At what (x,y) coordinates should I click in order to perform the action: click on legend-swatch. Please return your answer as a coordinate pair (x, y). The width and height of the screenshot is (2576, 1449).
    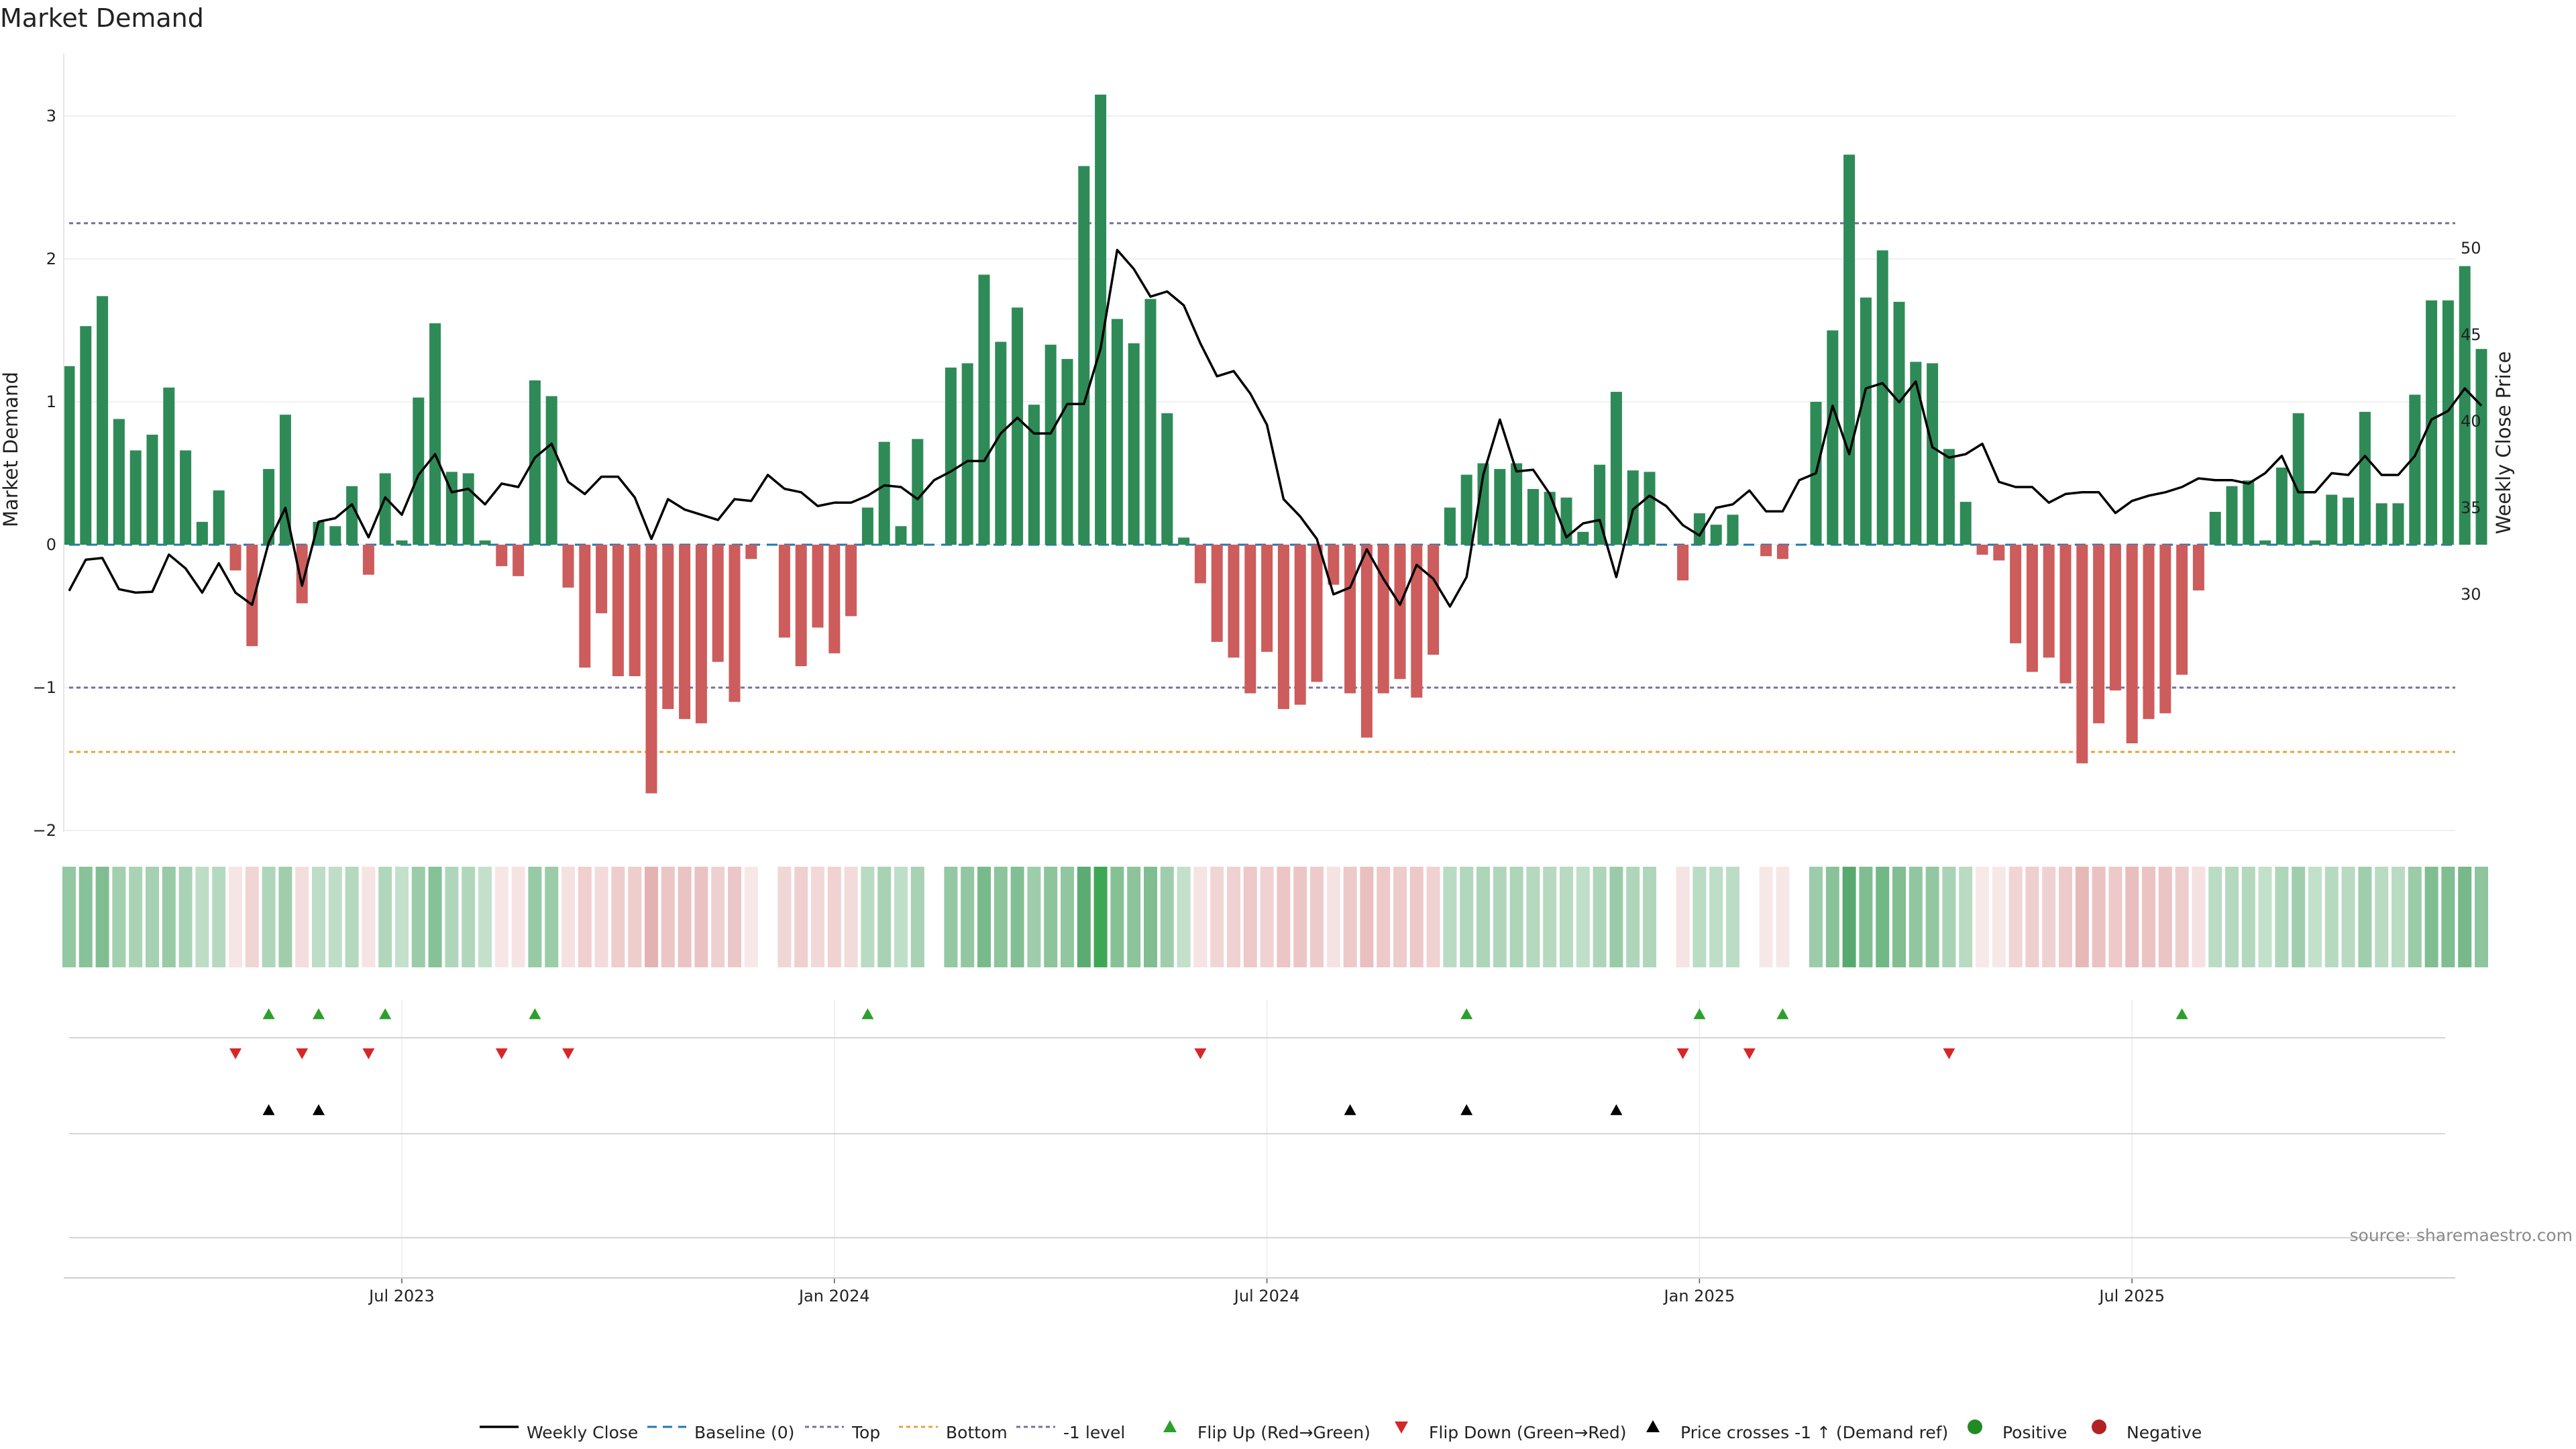
    Looking at the image, I should click on (1401, 1427).